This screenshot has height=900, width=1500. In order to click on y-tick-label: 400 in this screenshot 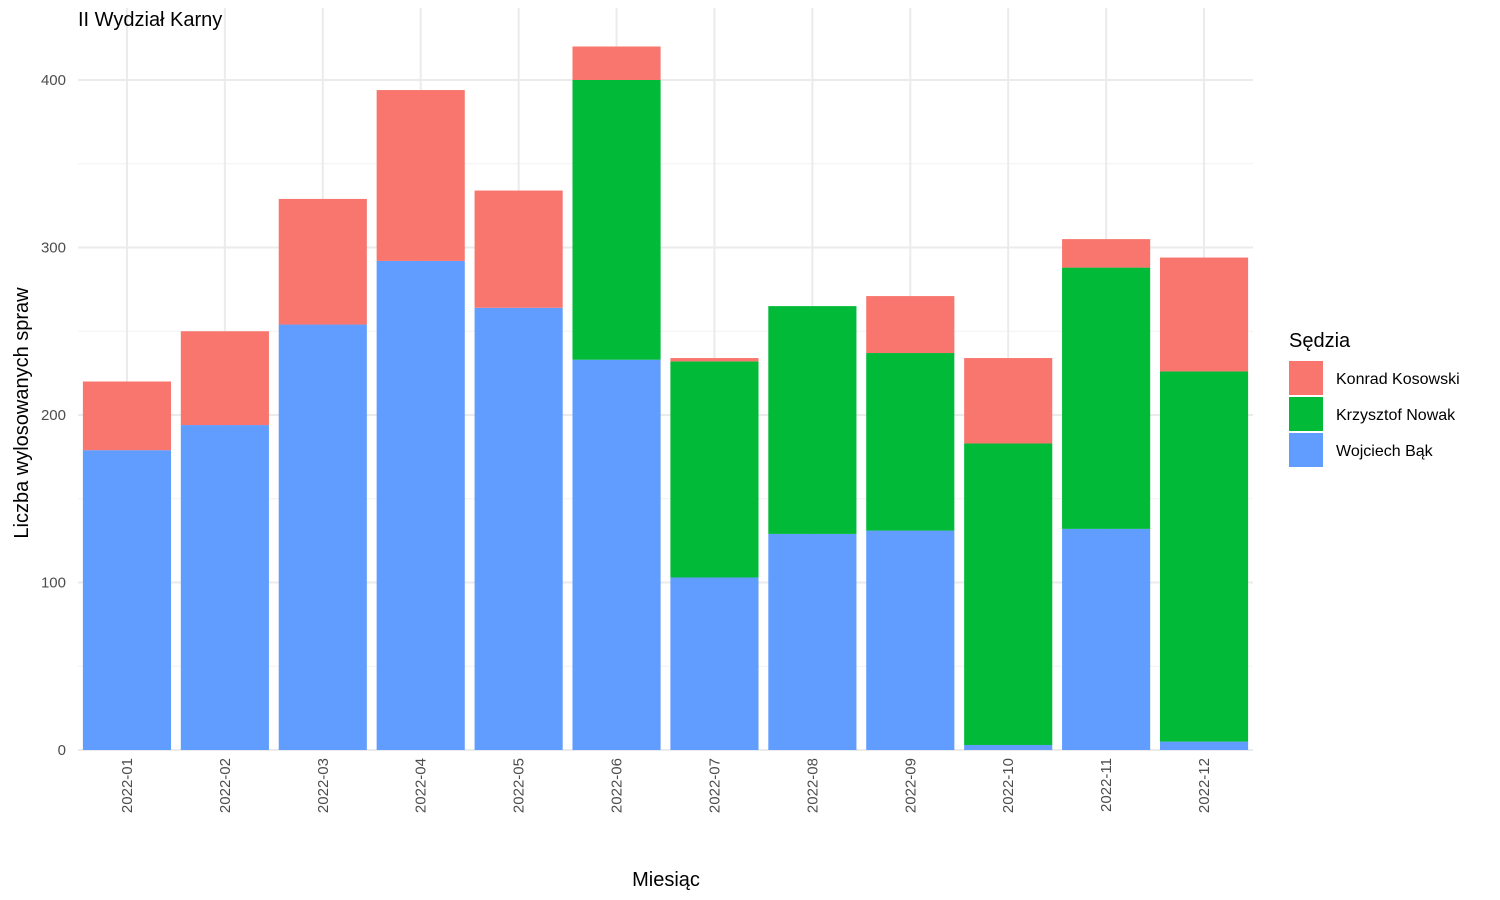, I will do `click(53, 80)`.